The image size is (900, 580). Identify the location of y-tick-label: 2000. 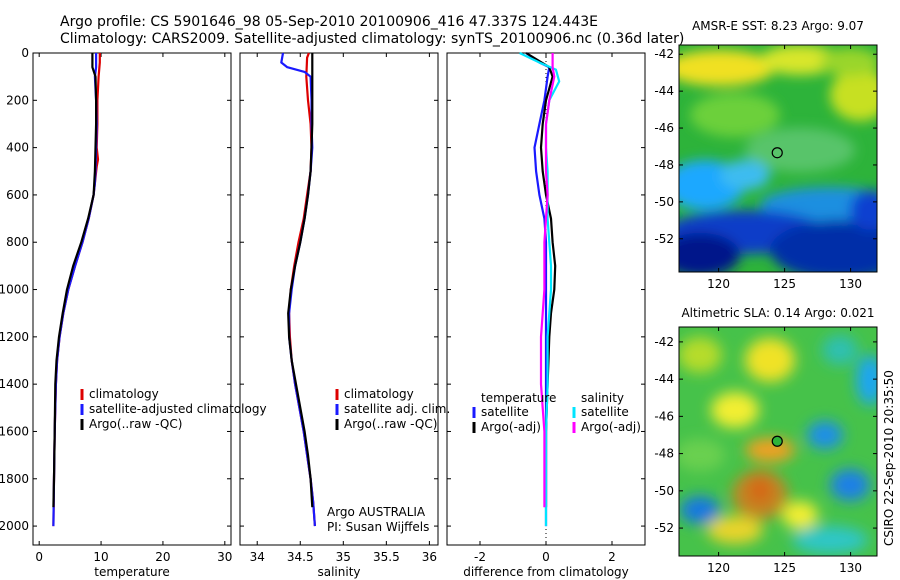
(14, 526).